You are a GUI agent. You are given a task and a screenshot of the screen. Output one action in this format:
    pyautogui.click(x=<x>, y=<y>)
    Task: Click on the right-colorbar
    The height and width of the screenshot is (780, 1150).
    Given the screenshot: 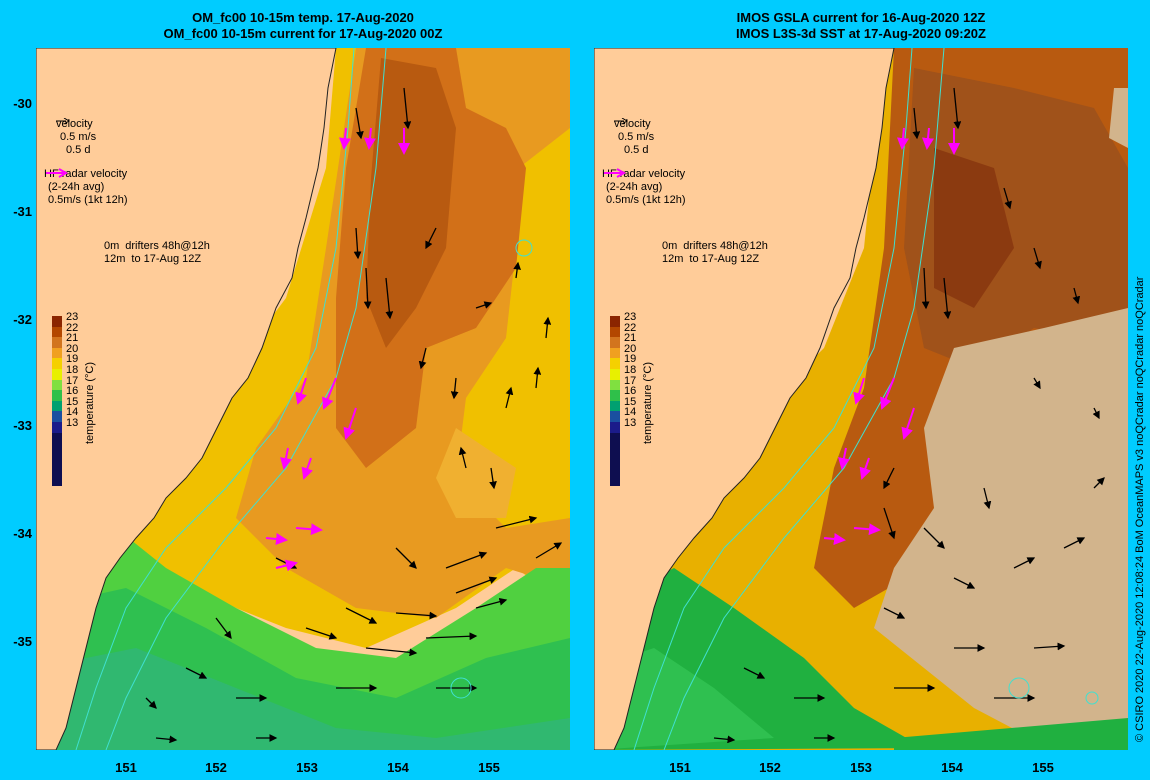 What is the action you would take?
    pyautogui.click(x=615, y=401)
    